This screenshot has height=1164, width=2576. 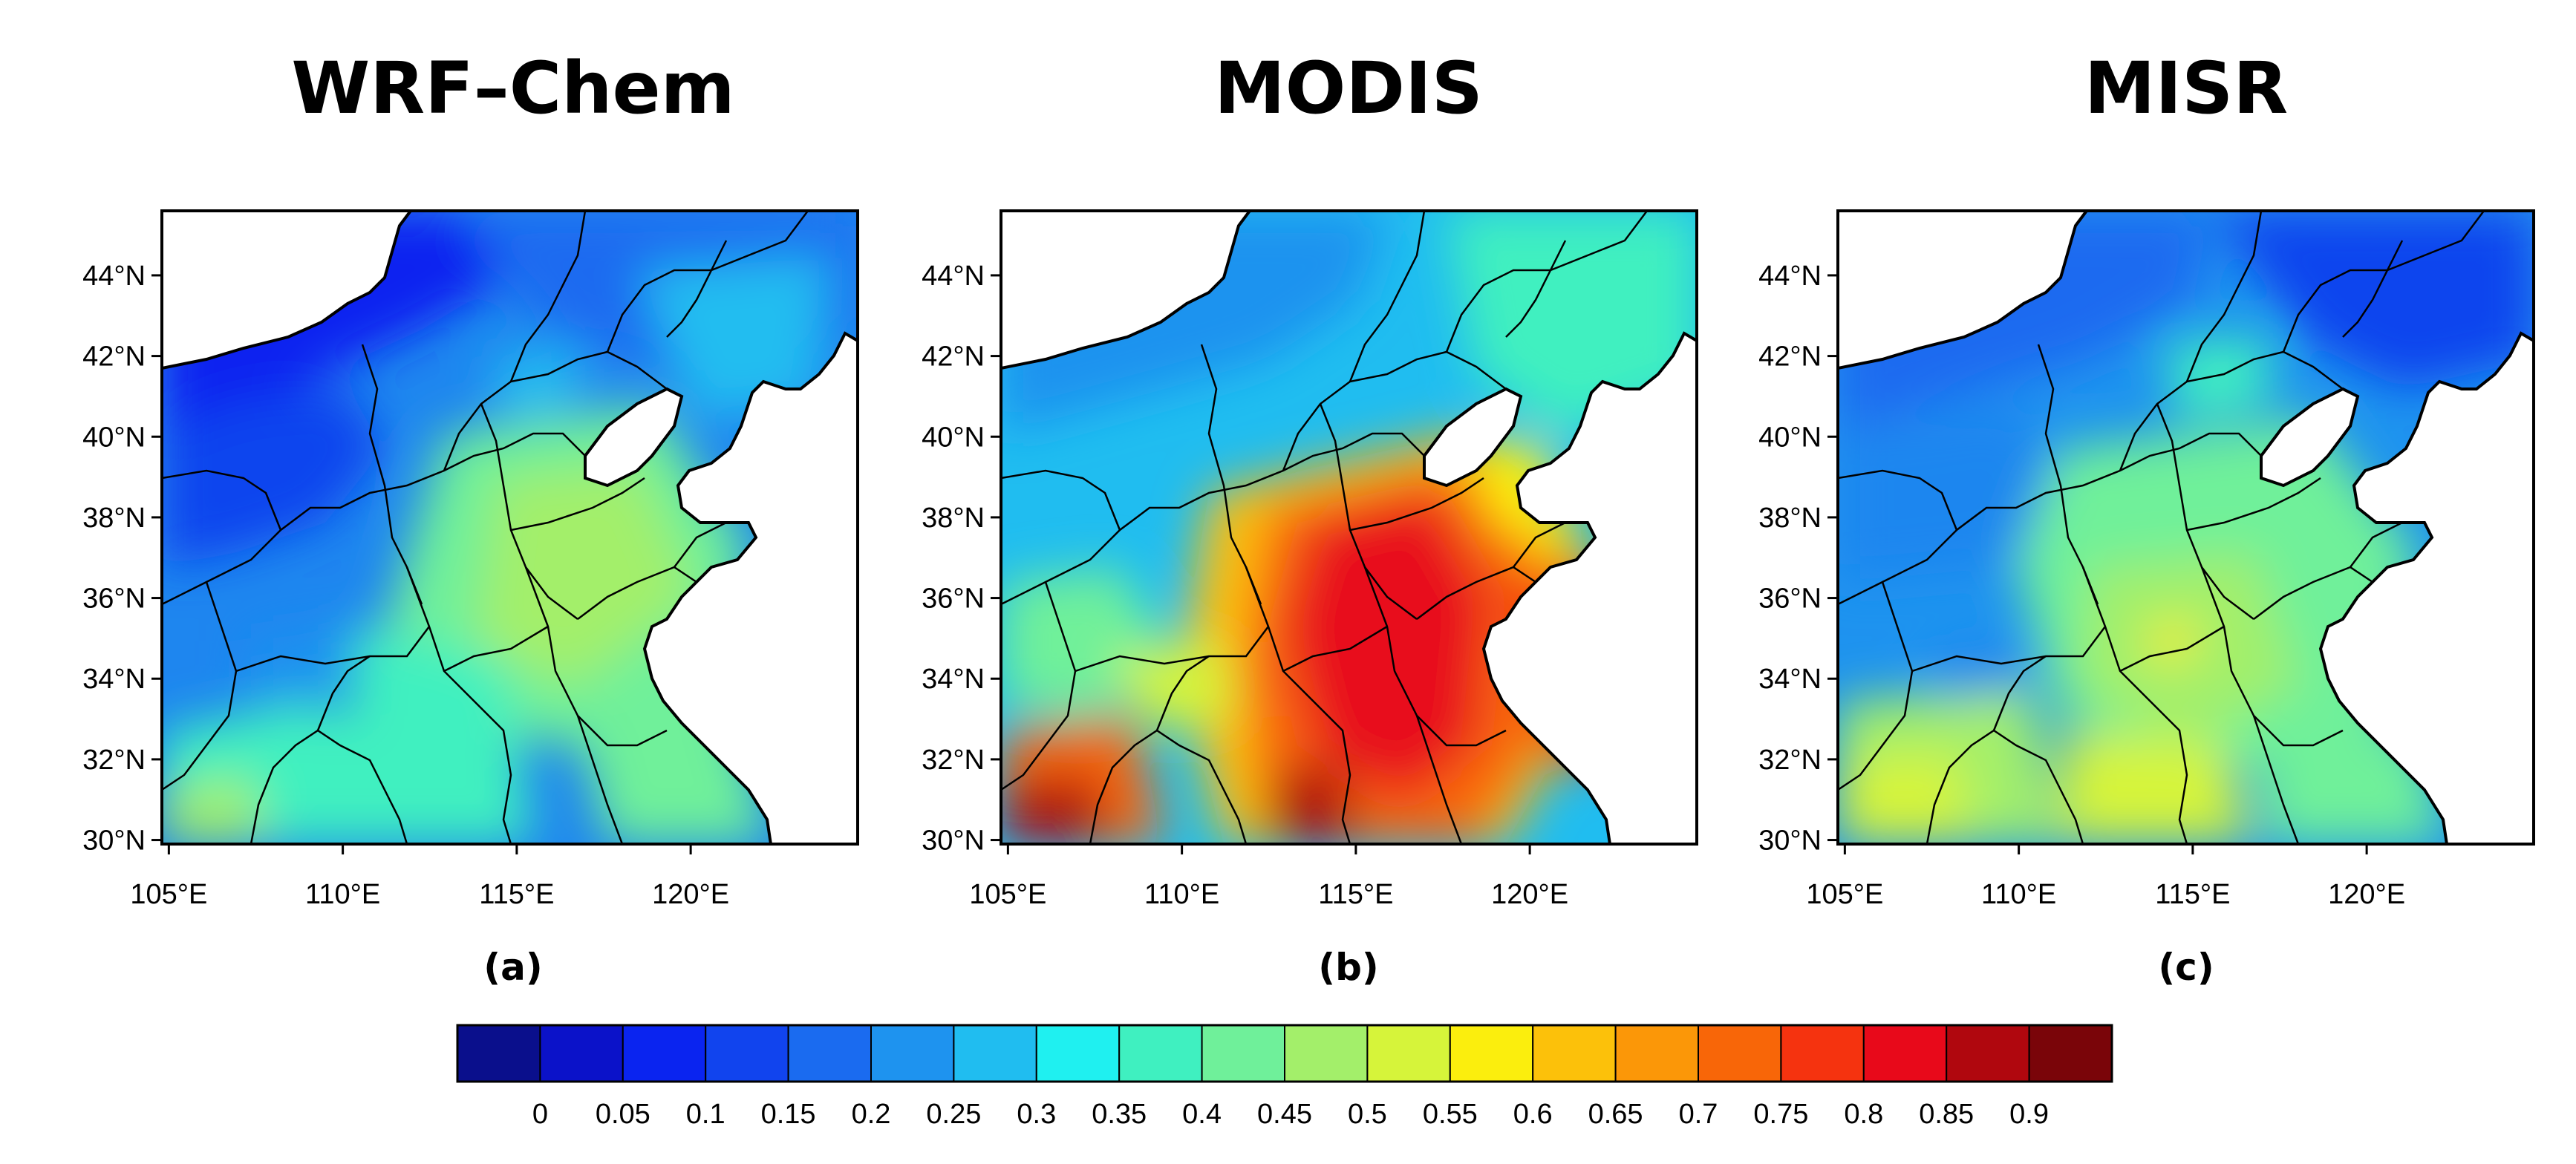 What do you see at coordinates (1863, 1114) in the screenshot?
I see `colorbar-label: 0.8` at bounding box center [1863, 1114].